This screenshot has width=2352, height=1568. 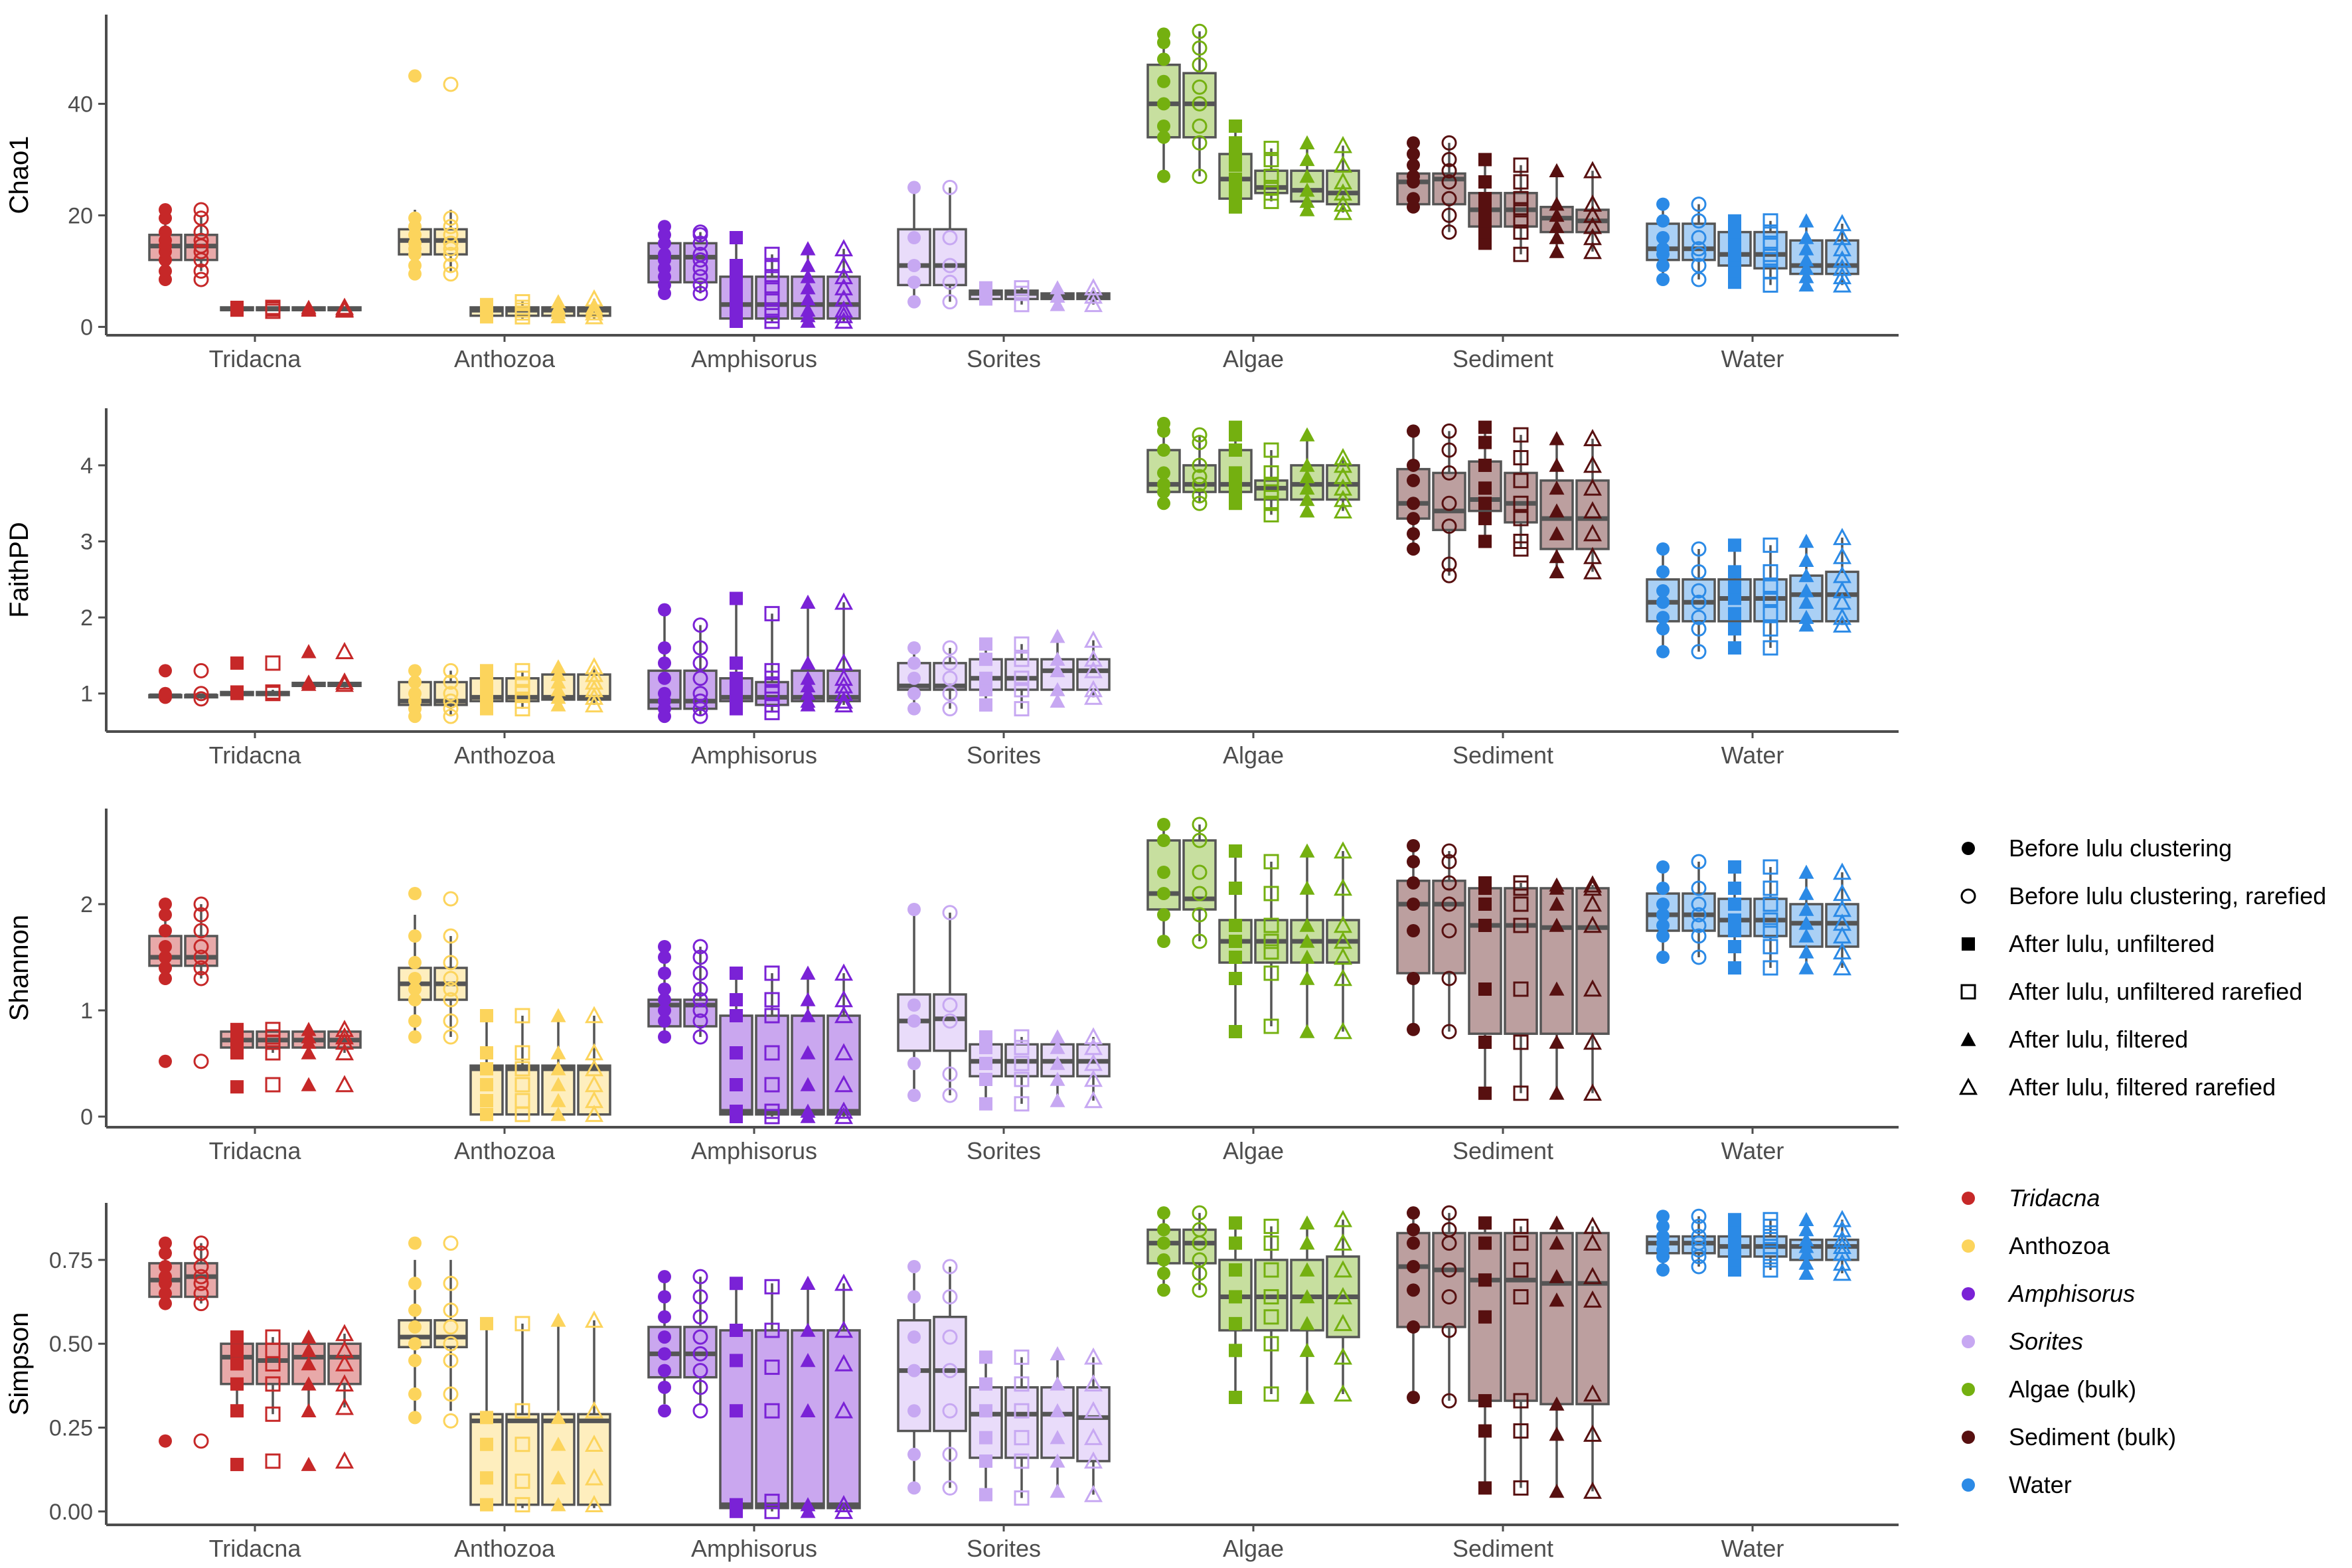 What do you see at coordinates (1343, 941) in the screenshot?
I see `shannon-algae-after-lulu-filtered-rarefied-box-group` at bounding box center [1343, 941].